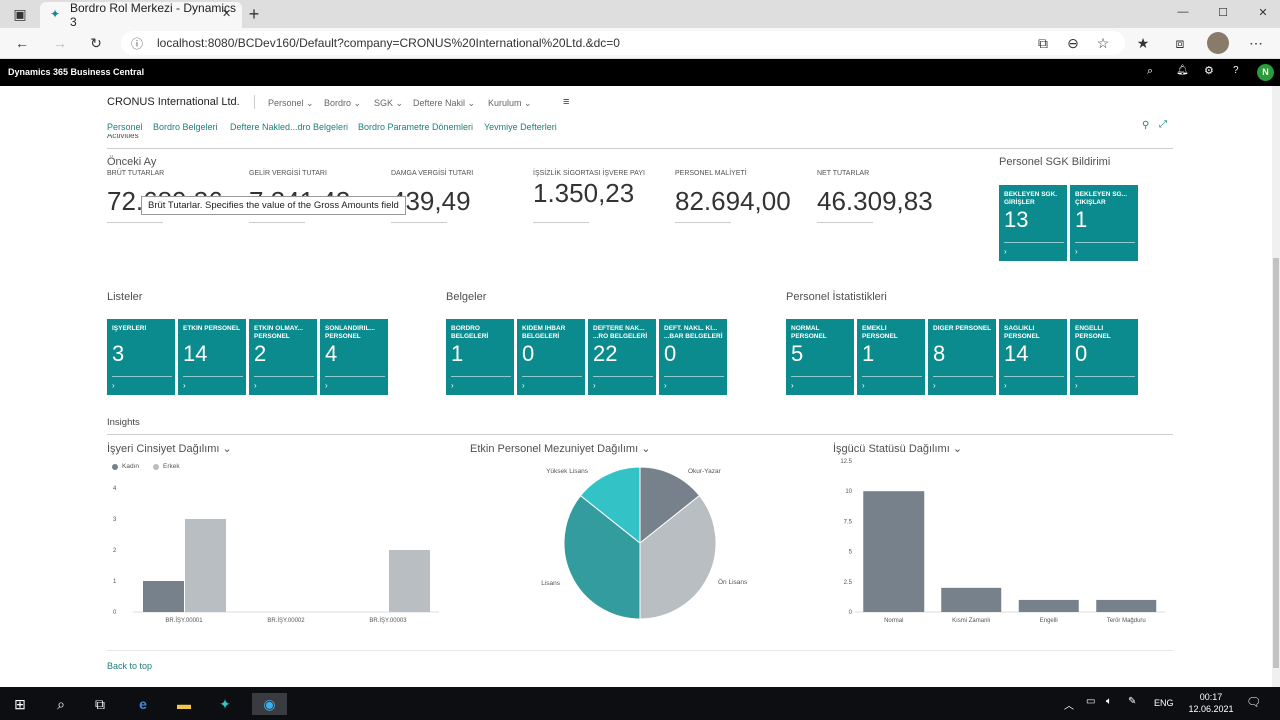  I want to click on chart2-title: Etkin Personel Mezuniyet Dağılımı ⌄, so click(560, 449).